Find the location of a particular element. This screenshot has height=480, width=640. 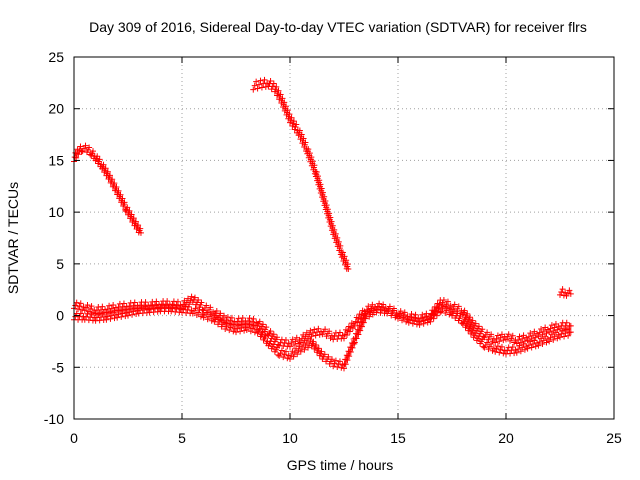

y-tick-label: -5 is located at coordinates (58, 367).